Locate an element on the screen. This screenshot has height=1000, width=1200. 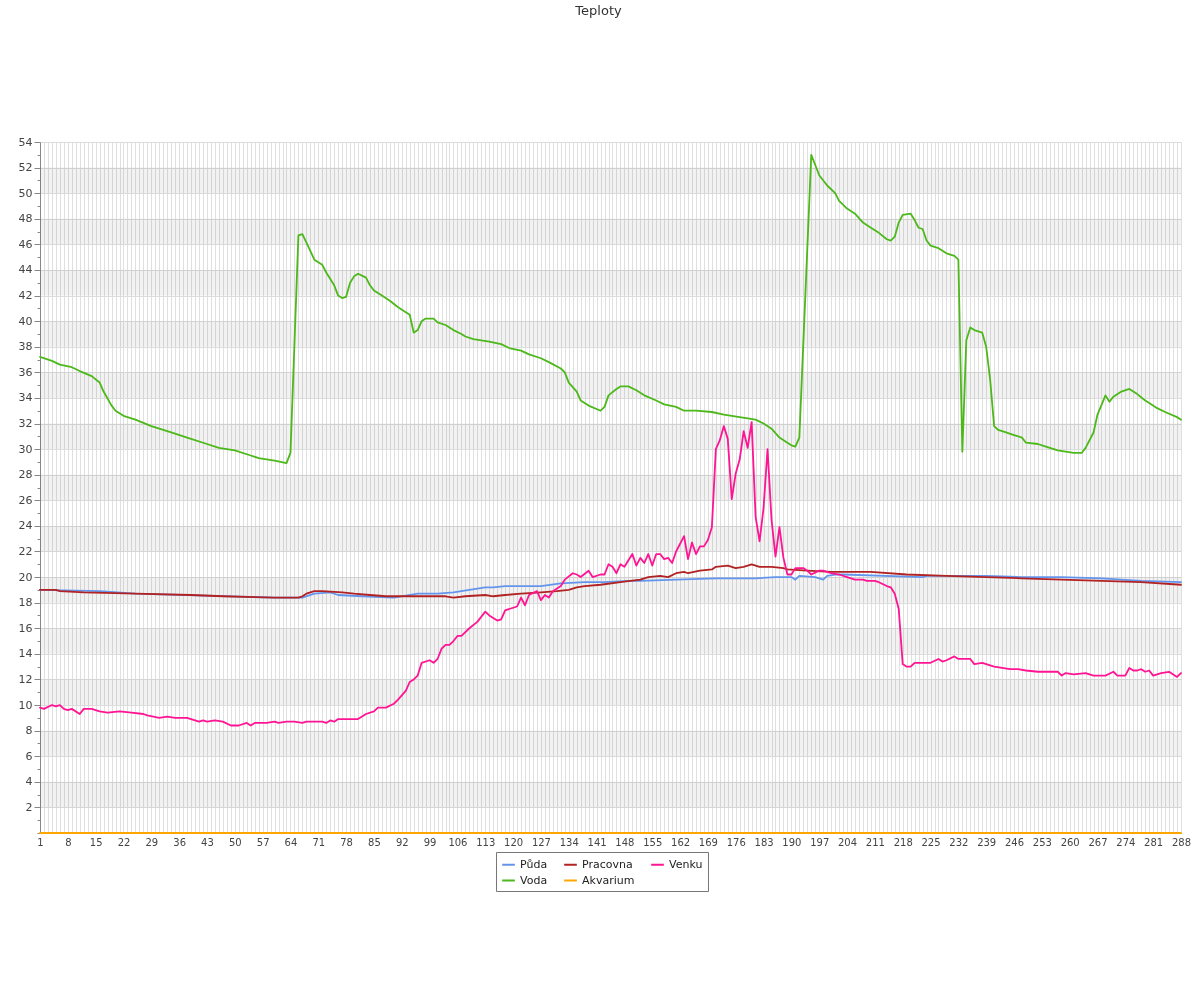
x-tick-label: 29 is located at coordinates (152, 842).